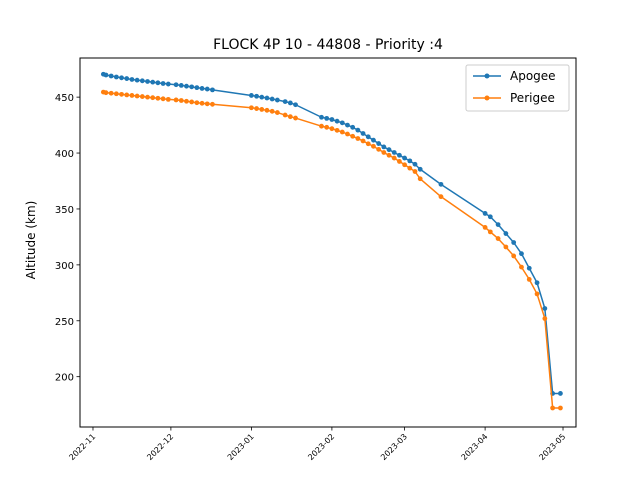 Image resolution: width=640 pixels, height=480 pixels. Describe the element at coordinates (64, 210) in the screenshot. I see `y-tick-label: 350` at that location.